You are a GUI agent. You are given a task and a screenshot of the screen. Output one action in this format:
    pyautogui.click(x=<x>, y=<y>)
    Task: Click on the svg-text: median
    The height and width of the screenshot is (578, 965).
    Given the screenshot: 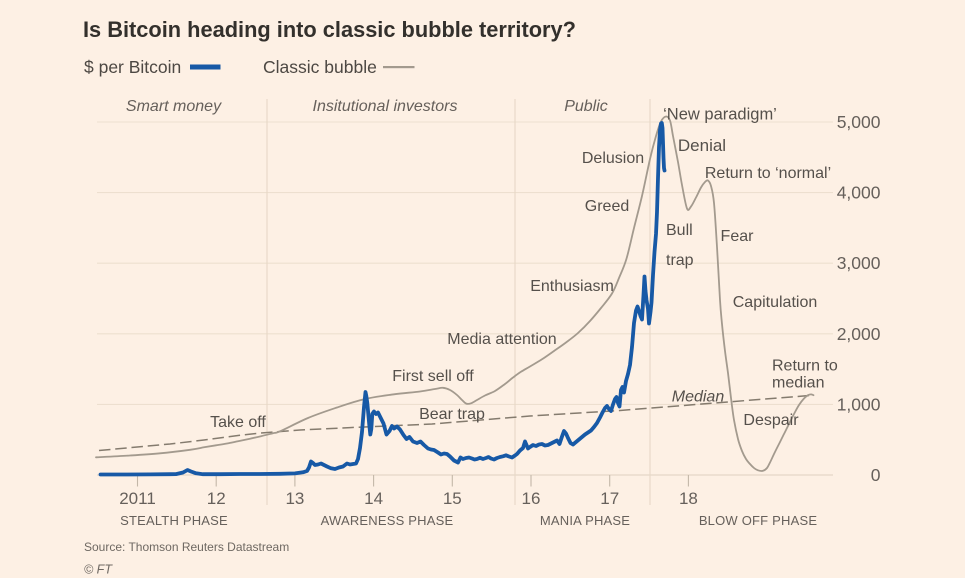 What is the action you would take?
    pyautogui.click(x=798, y=383)
    